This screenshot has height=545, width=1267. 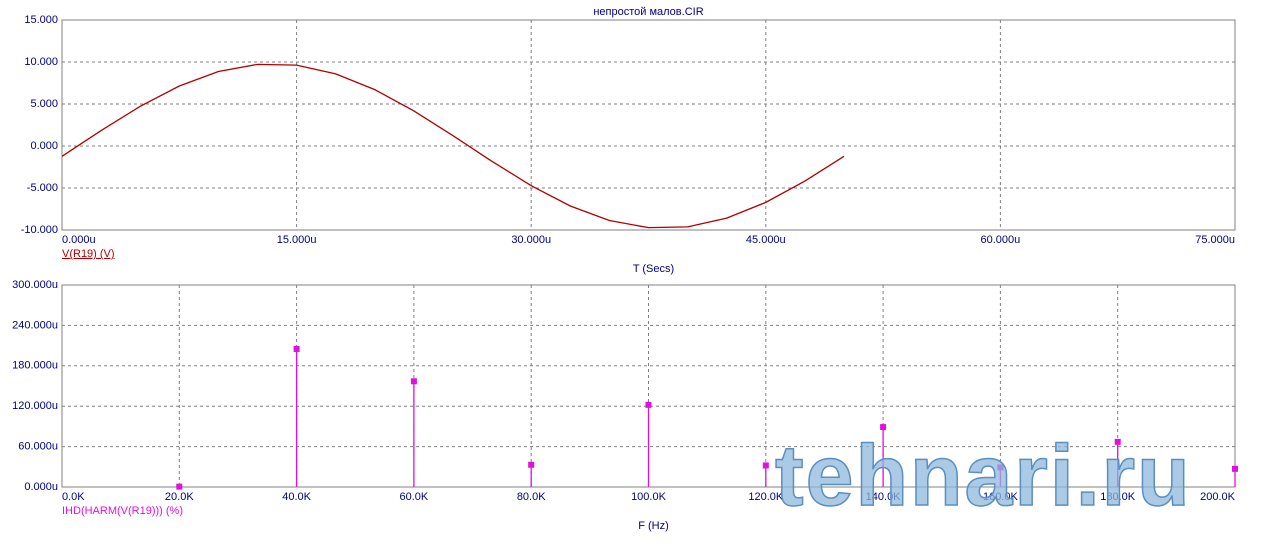 What do you see at coordinates (1001, 497) in the screenshot?
I see `x-tick-label: 160.0K` at bounding box center [1001, 497].